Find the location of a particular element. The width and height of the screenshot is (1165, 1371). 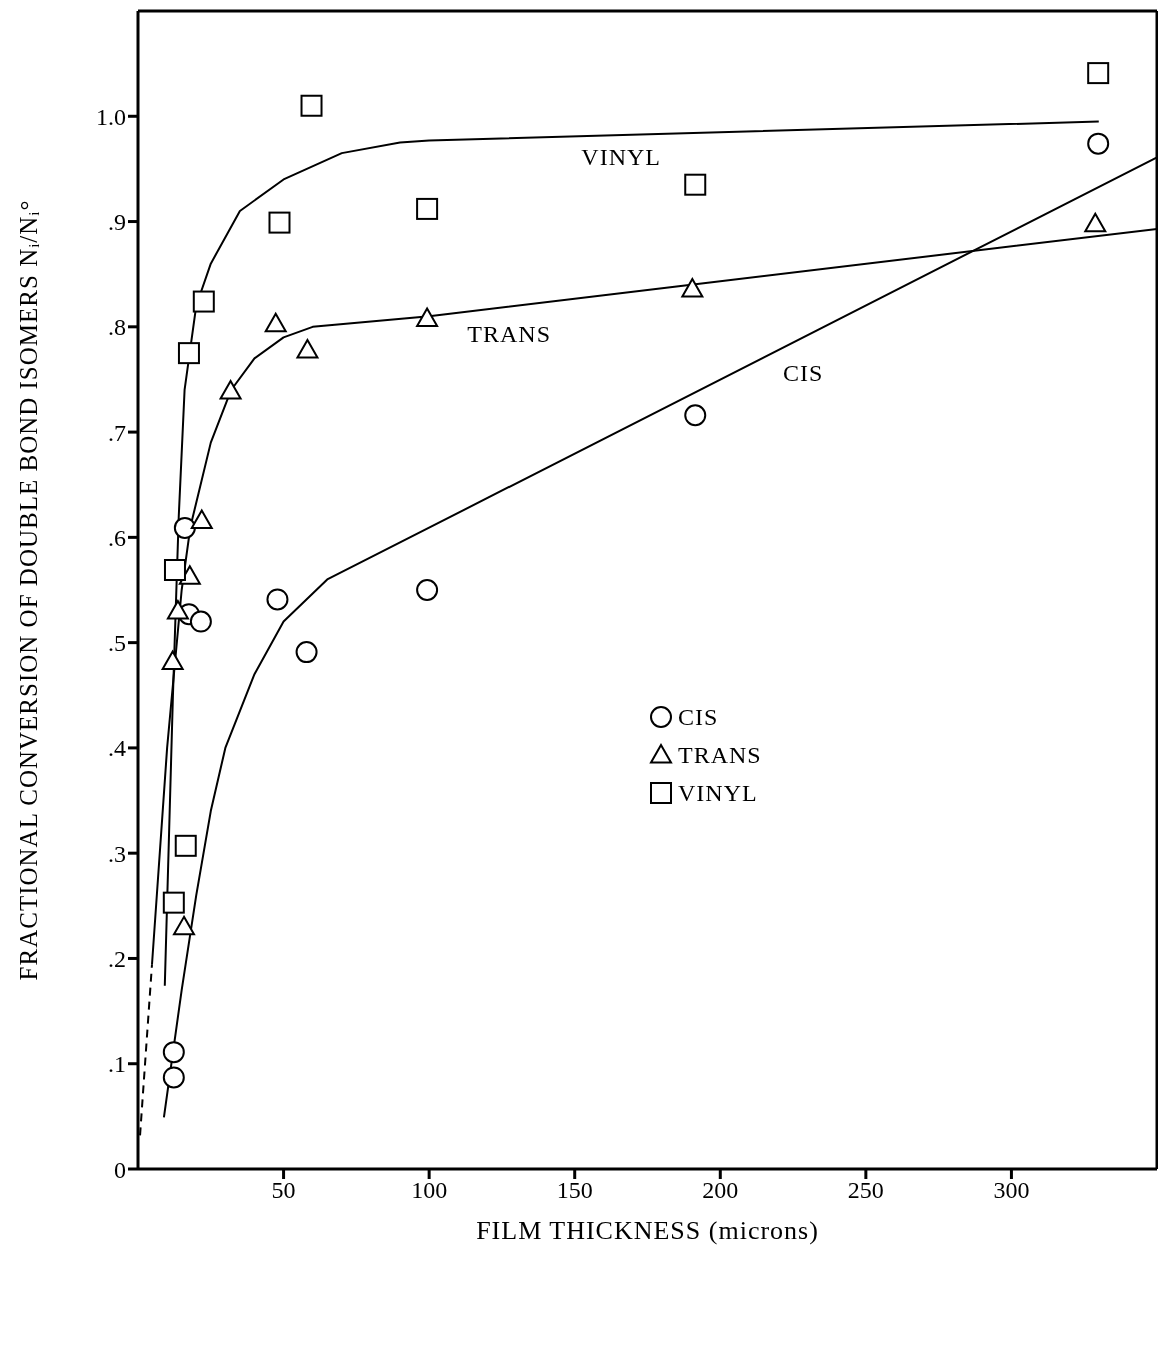

y-tick-label: .1 is located at coordinates (117, 1064).